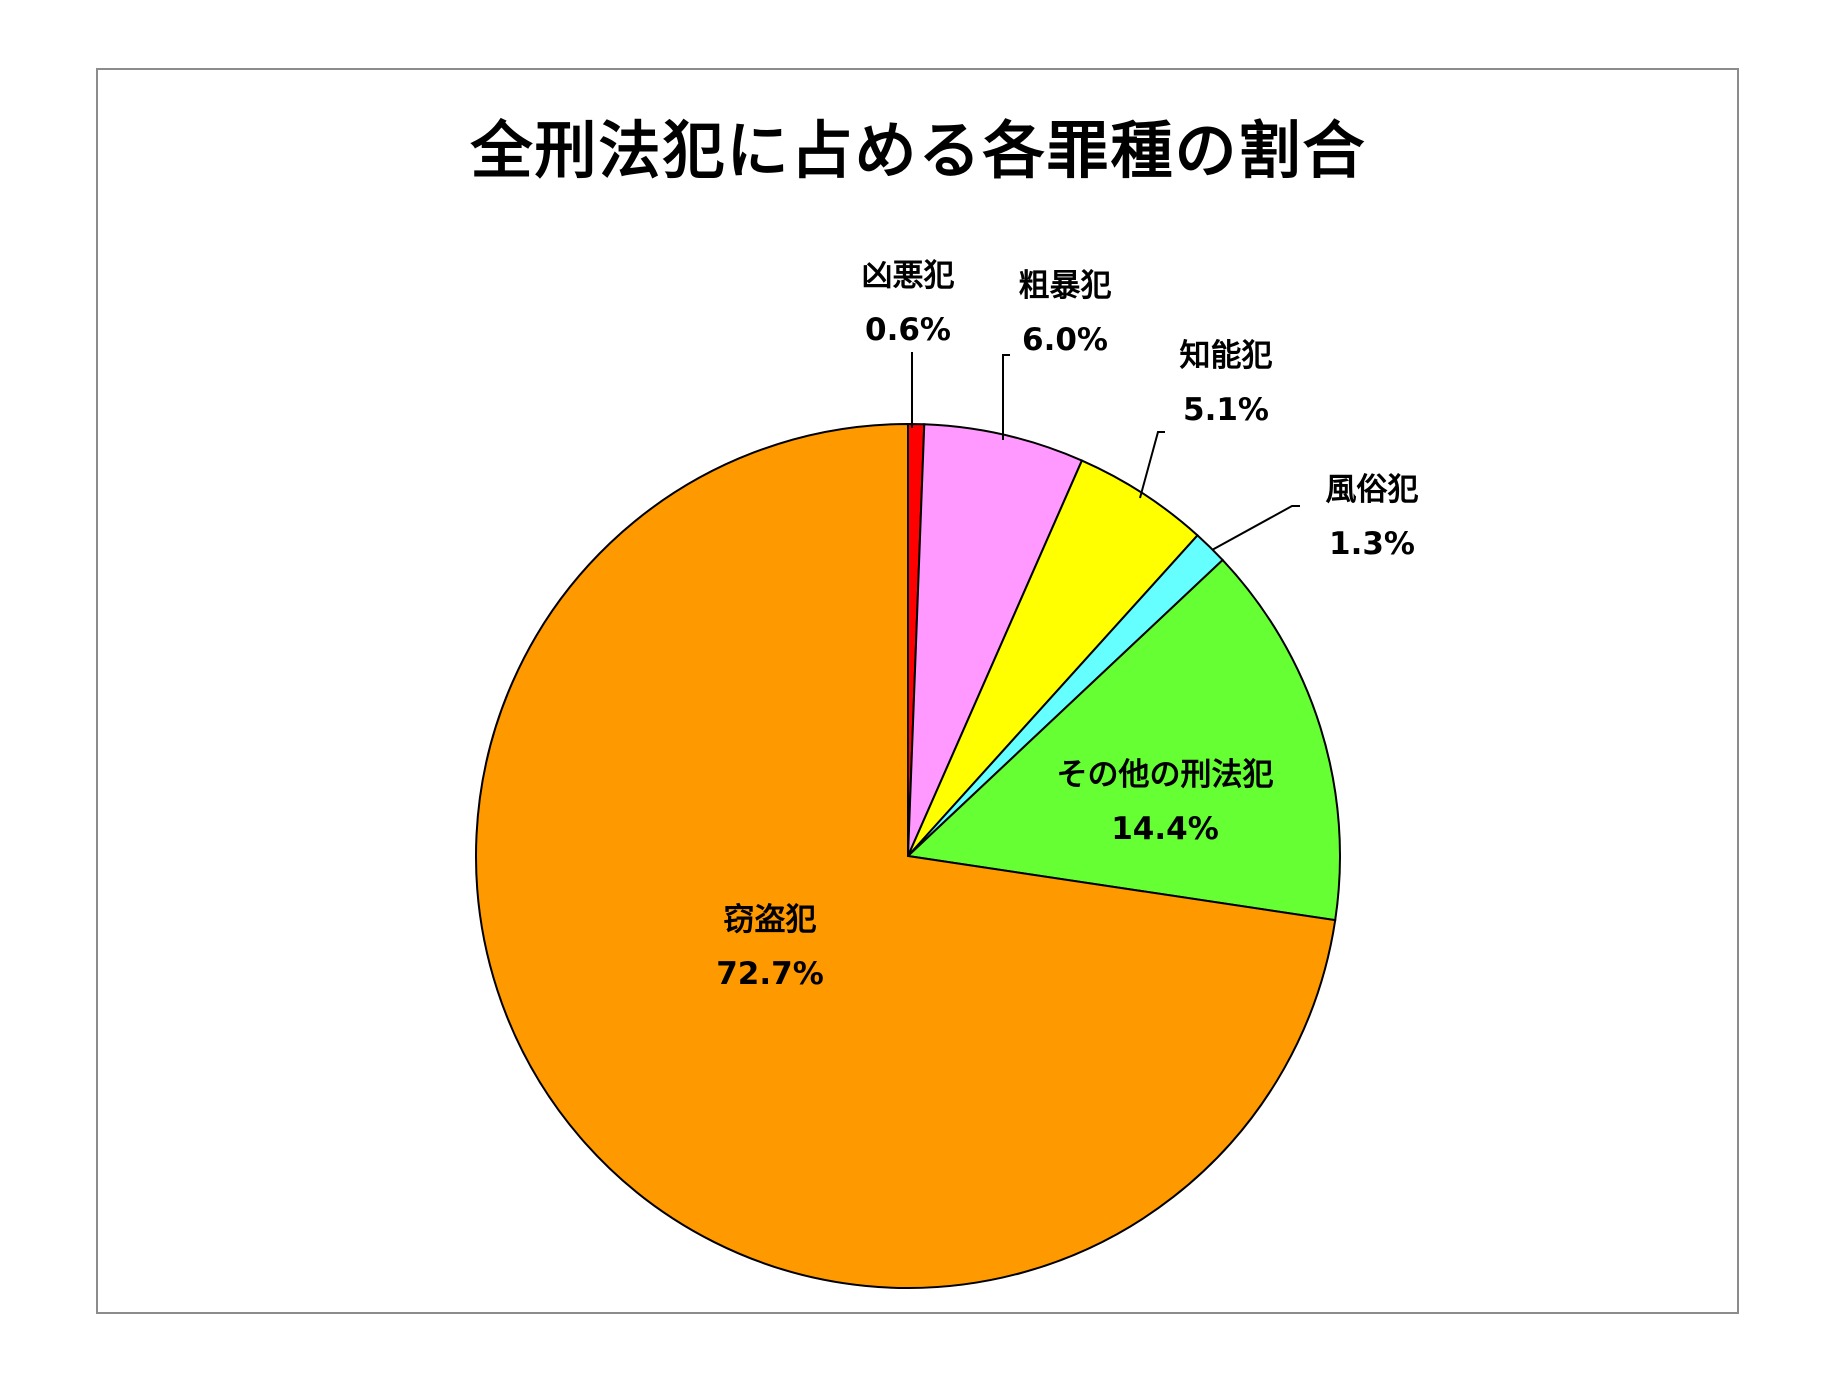 This screenshot has width=1837, height=1373. I want to click on slice-name-label: 粗暴犯, so click(1065, 286).